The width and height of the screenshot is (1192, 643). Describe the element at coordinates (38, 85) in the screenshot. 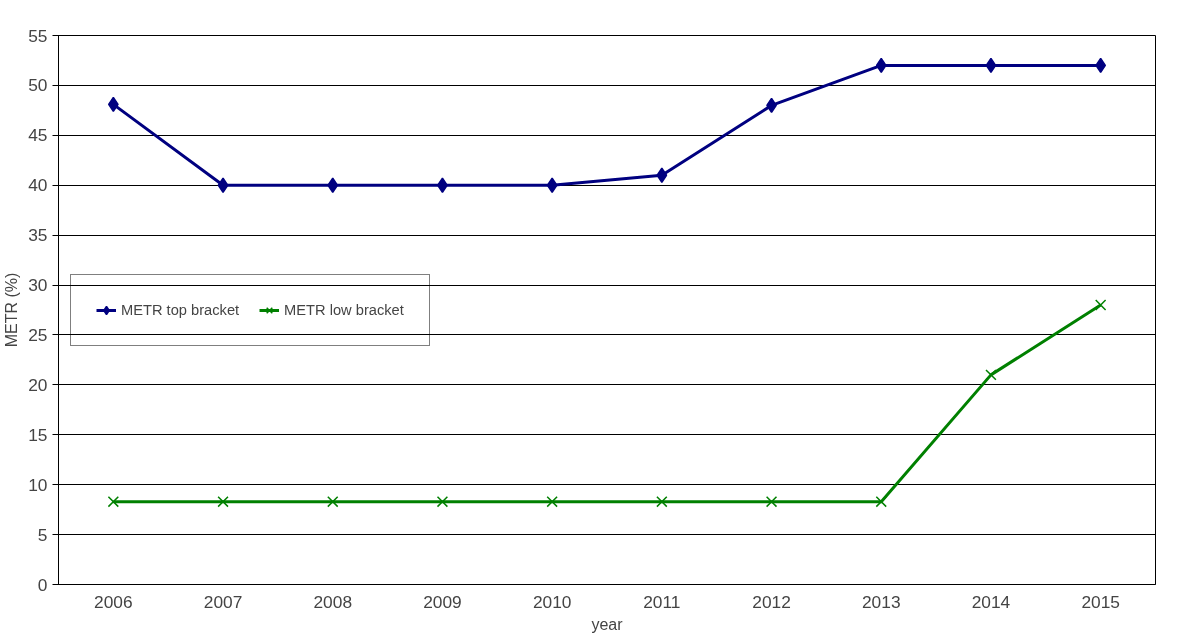

I see `y-tick-label: 50` at that location.